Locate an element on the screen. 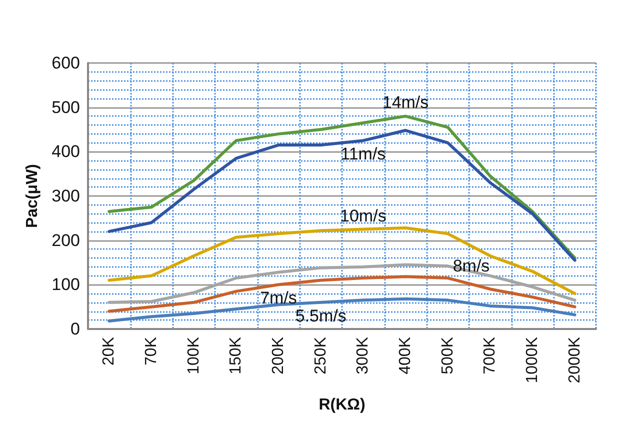 This screenshot has height=428, width=620. y-tick-label: 500 is located at coordinates (66, 107).